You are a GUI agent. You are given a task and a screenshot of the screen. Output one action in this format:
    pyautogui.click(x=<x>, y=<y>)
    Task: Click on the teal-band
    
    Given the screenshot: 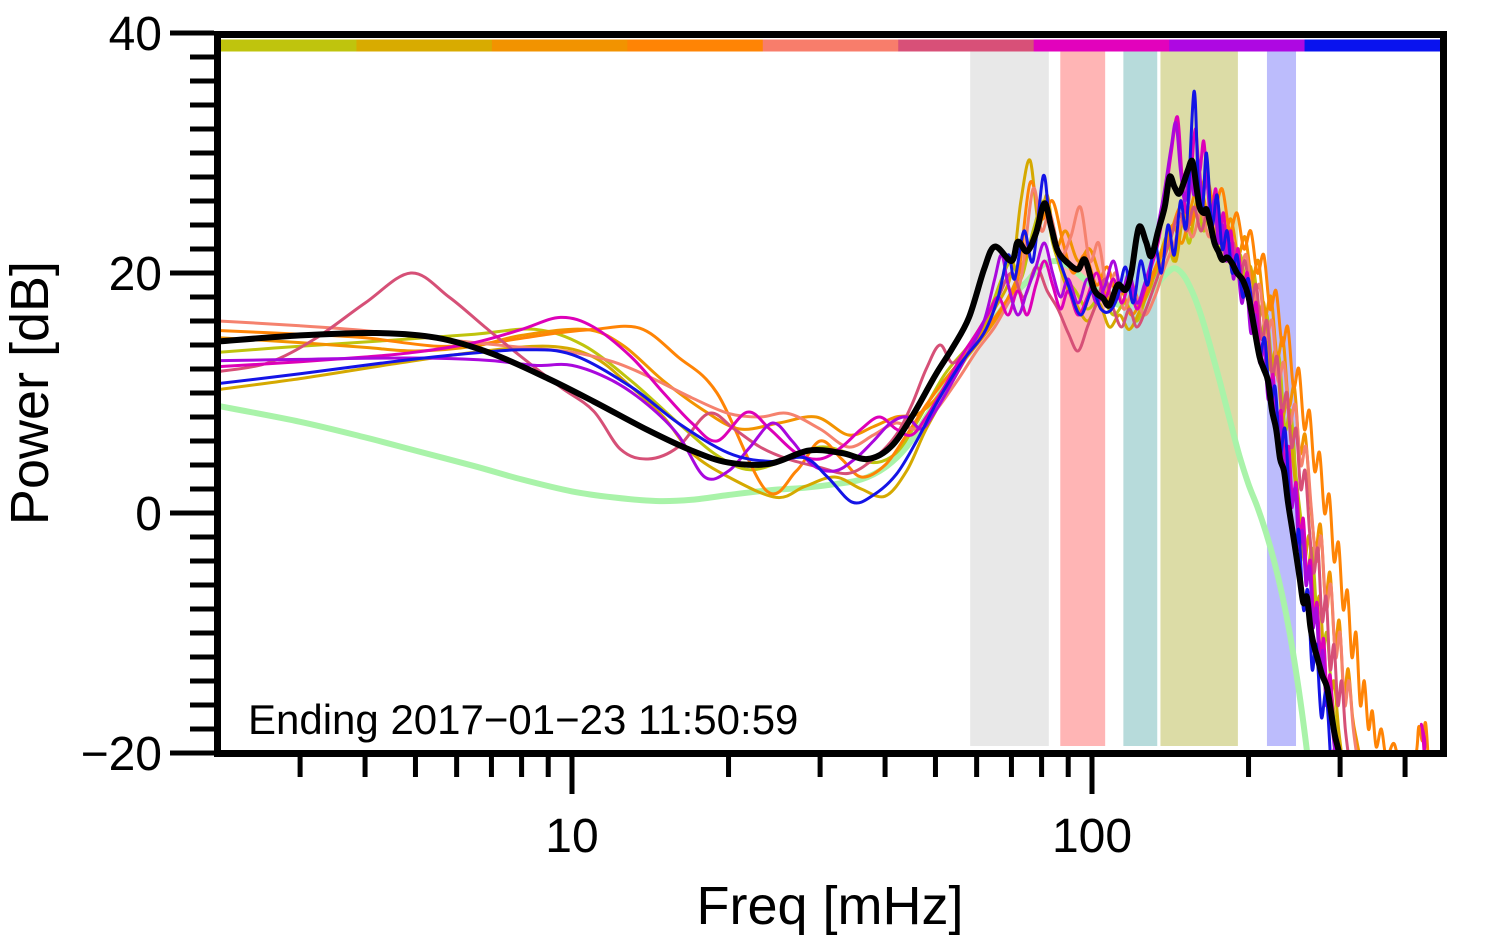 What is the action you would take?
    pyautogui.click(x=1140, y=398)
    